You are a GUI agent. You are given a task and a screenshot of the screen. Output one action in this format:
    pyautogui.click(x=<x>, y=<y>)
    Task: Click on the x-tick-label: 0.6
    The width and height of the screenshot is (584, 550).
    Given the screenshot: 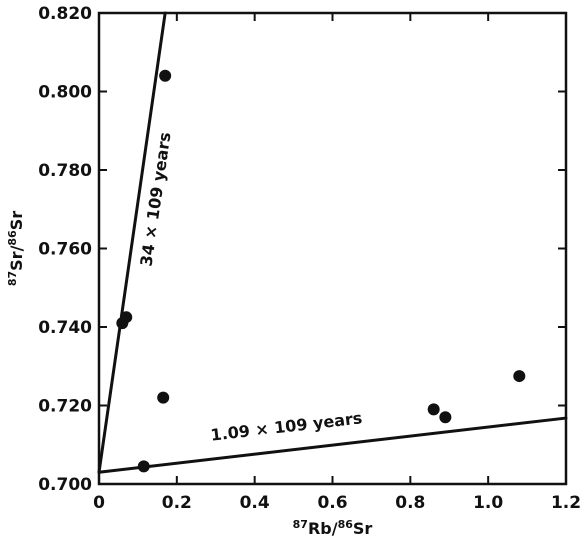 What is the action you would take?
    pyautogui.click(x=332, y=503)
    